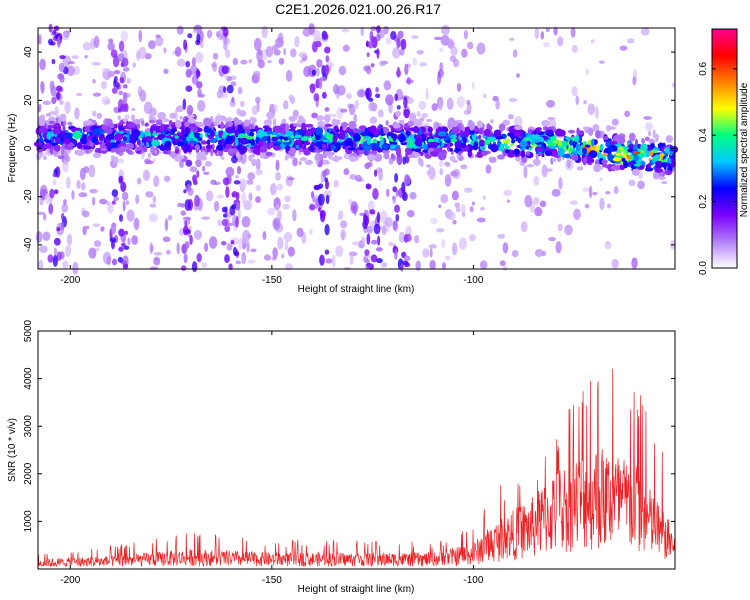  I want to click on snr-y-tick-label: 4000, so click(28, 378).